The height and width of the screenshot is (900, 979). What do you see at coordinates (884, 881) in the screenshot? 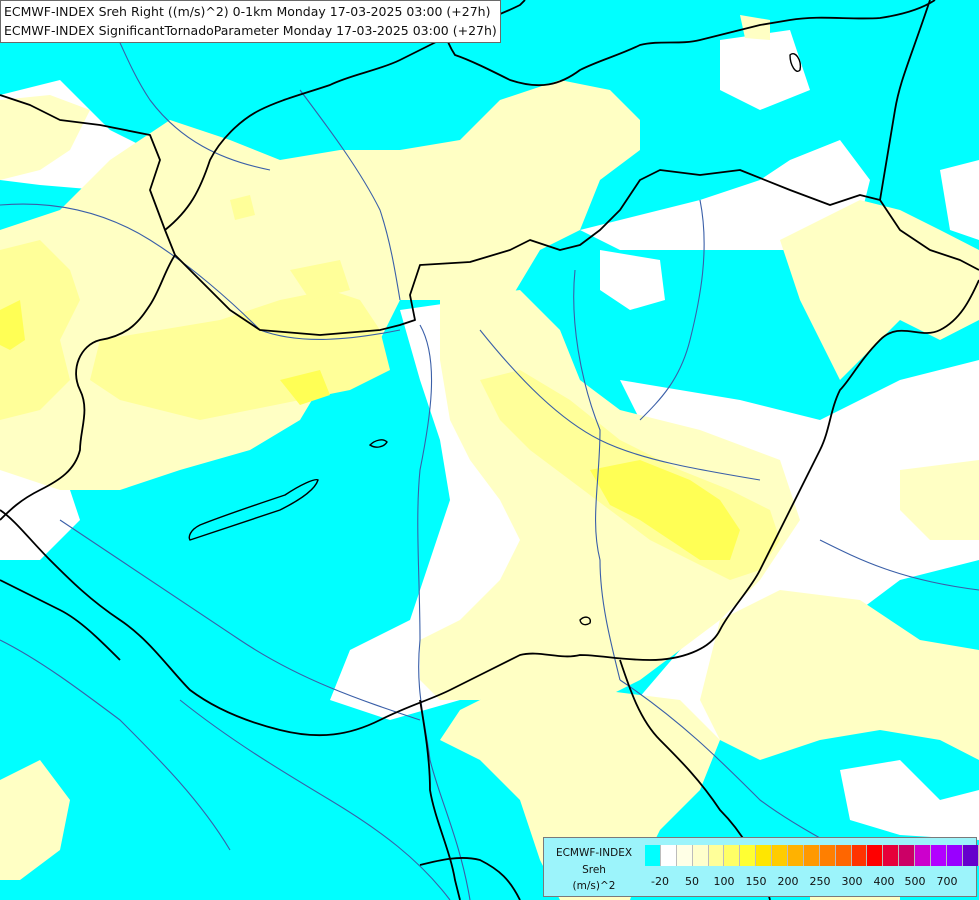
I see `legend-tick: 400` at bounding box center [884, 881].